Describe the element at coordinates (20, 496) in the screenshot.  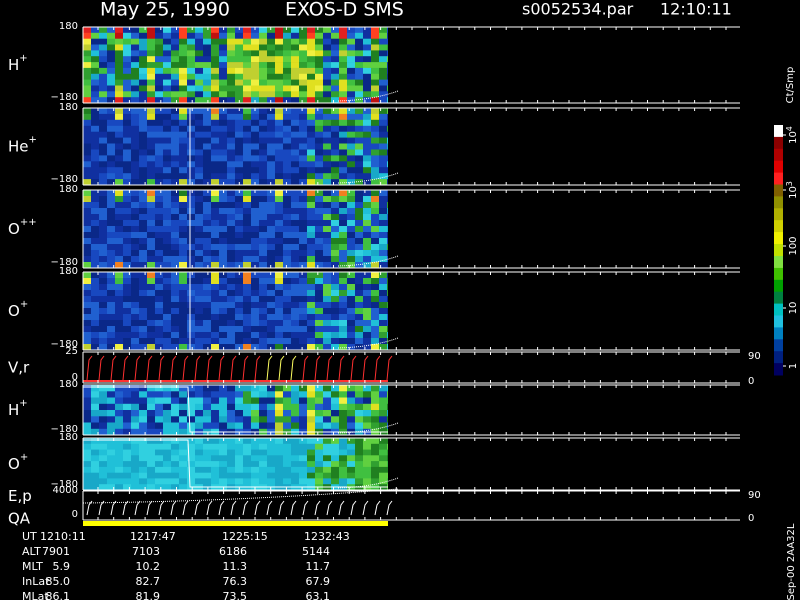
I see `panel-label: E,p` at that location.